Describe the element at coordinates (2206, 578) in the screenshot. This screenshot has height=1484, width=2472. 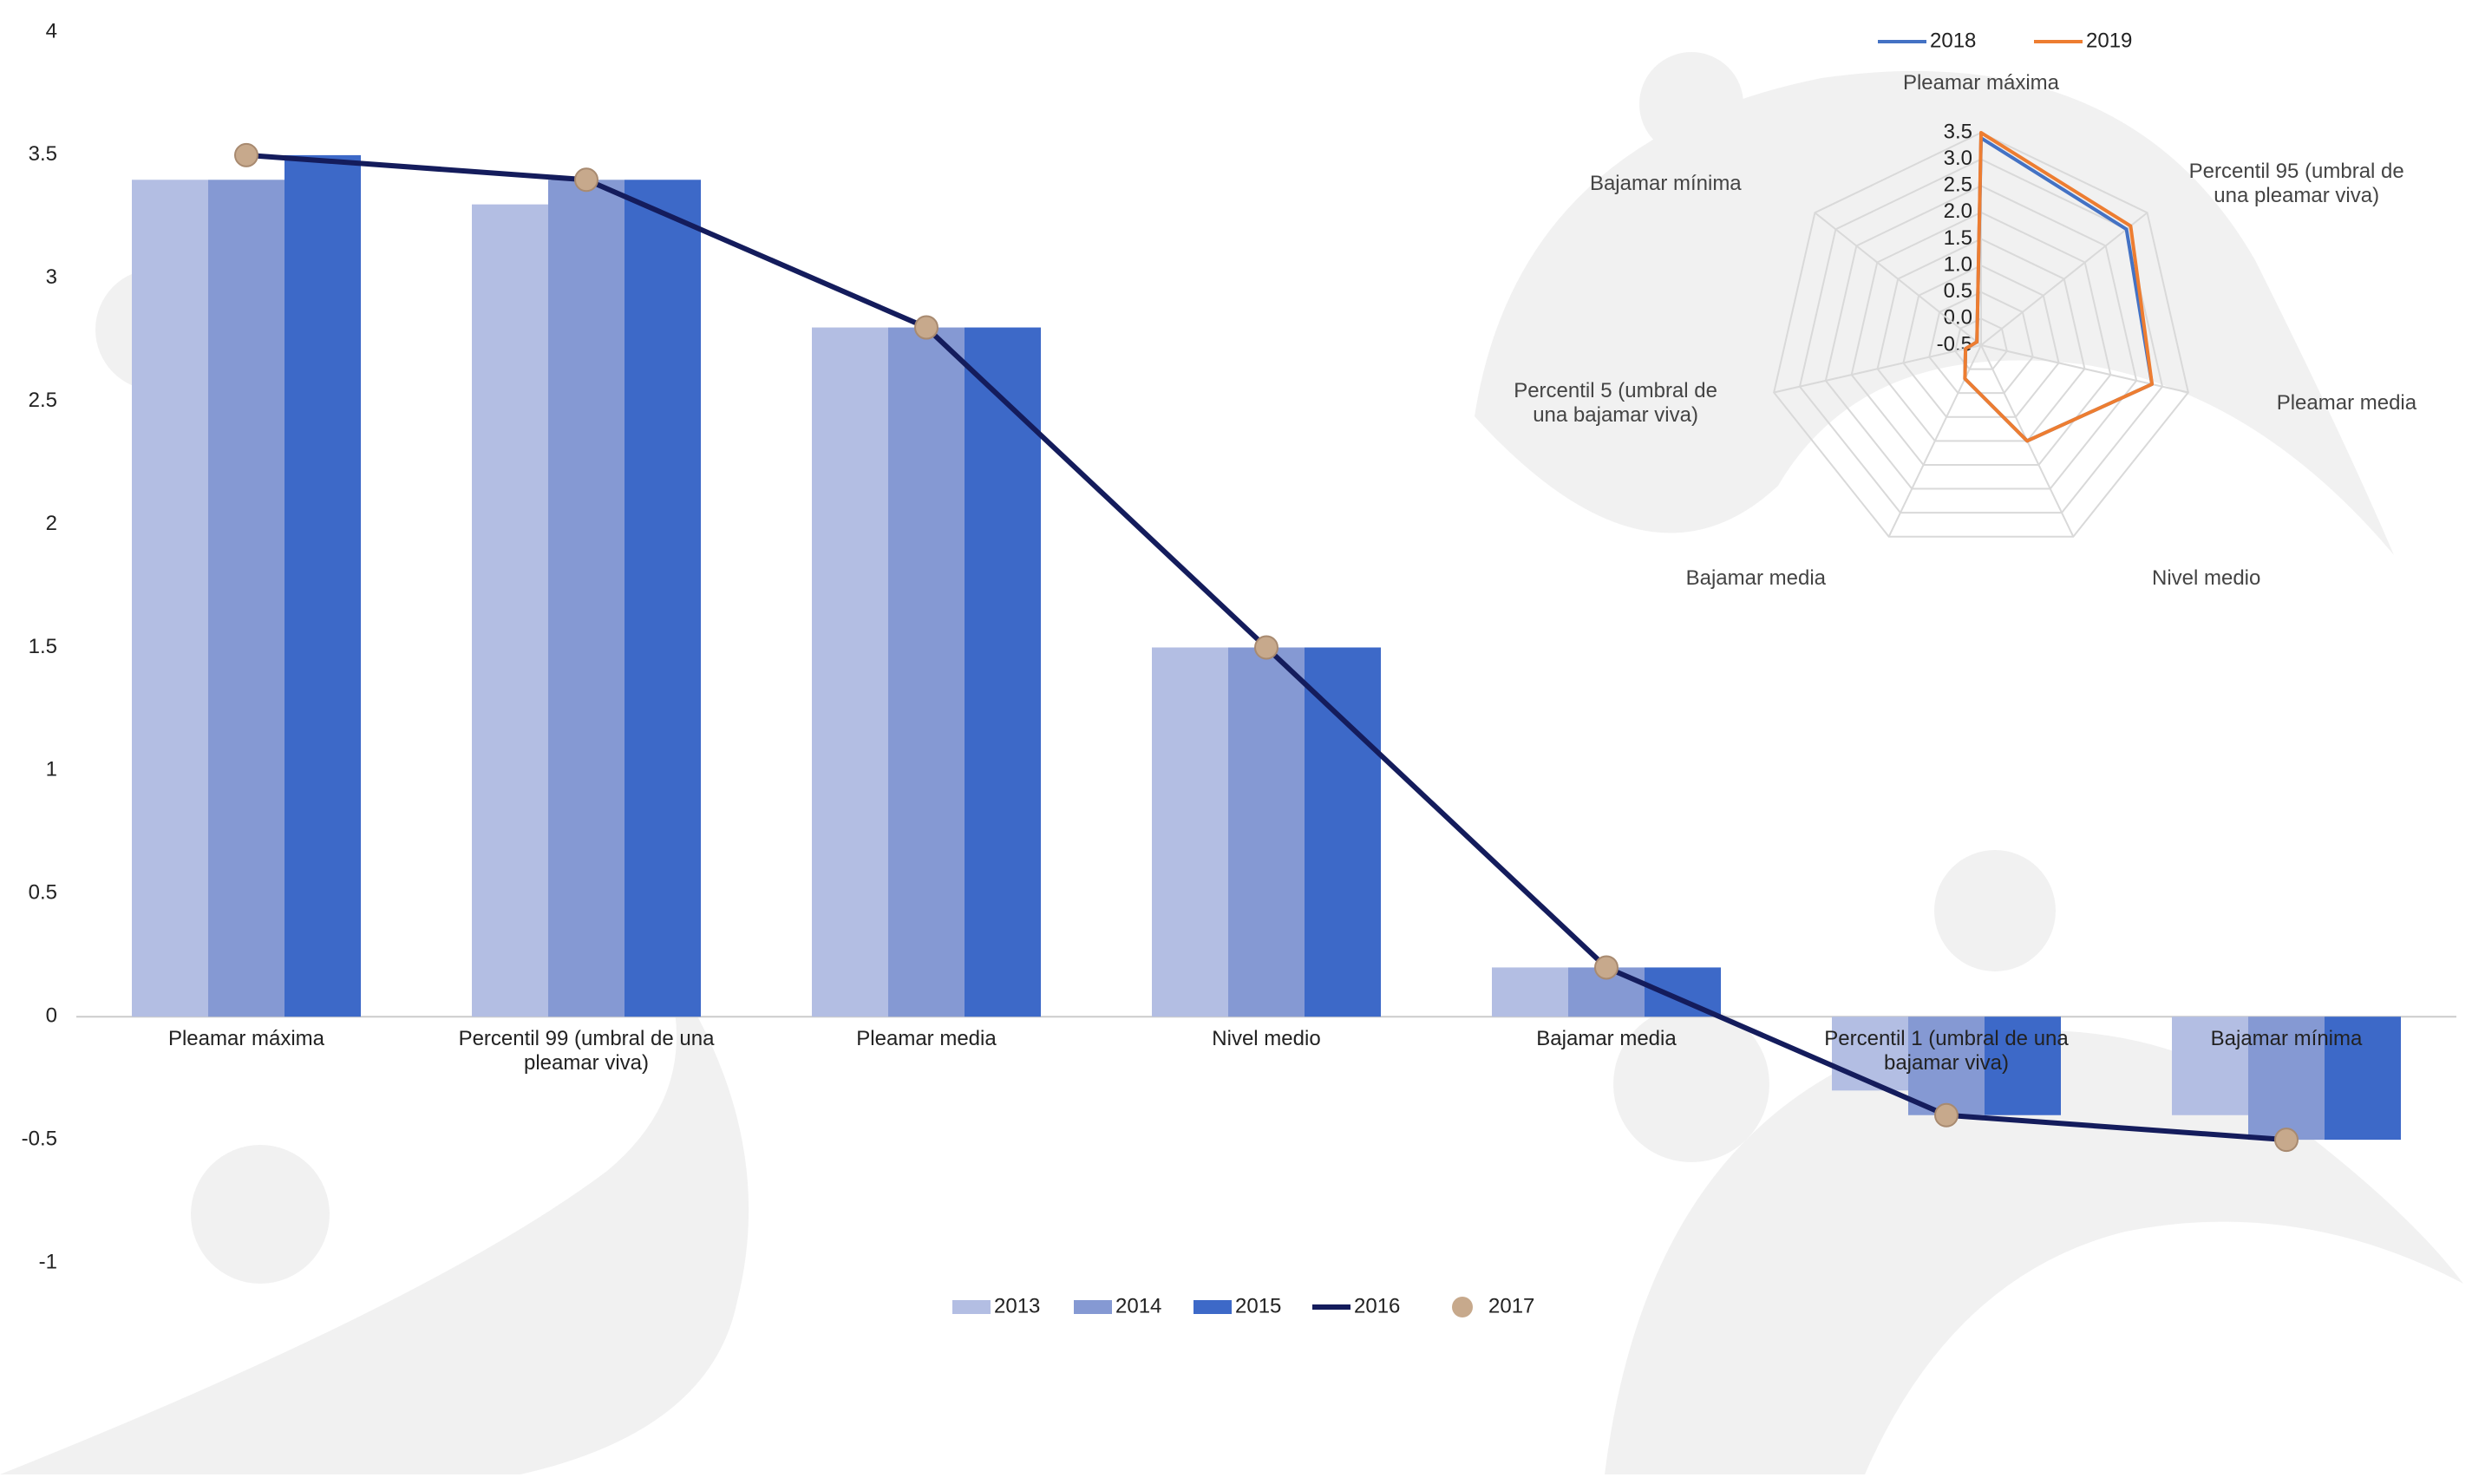
I see `radar-category-label: Nivel medio` at that location.